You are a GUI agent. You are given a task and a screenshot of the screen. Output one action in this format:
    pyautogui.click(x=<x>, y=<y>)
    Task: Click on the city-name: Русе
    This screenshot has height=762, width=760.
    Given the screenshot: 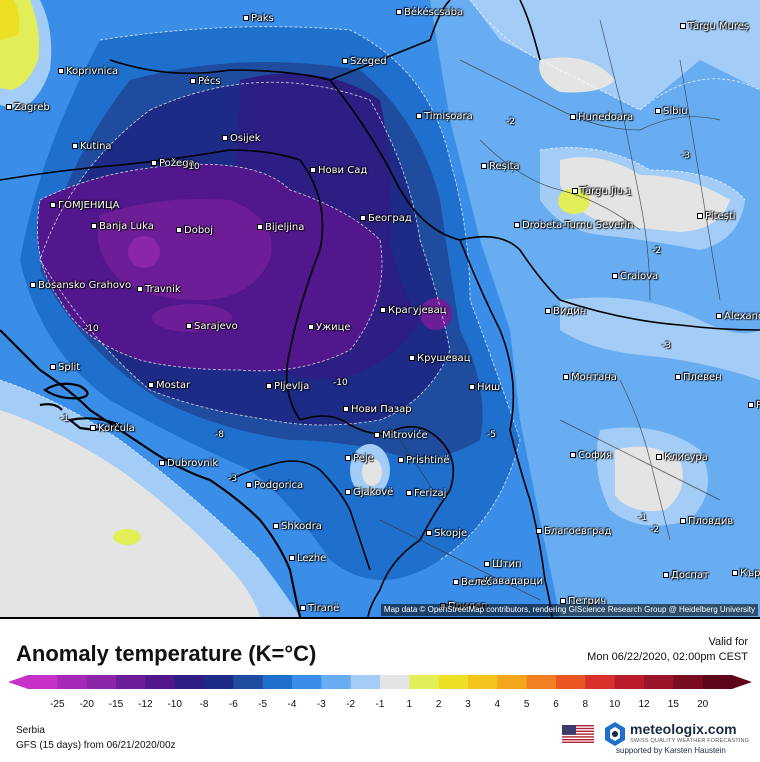 What is the action you would take?
    pyautogui.click(x=758, y=405)
    